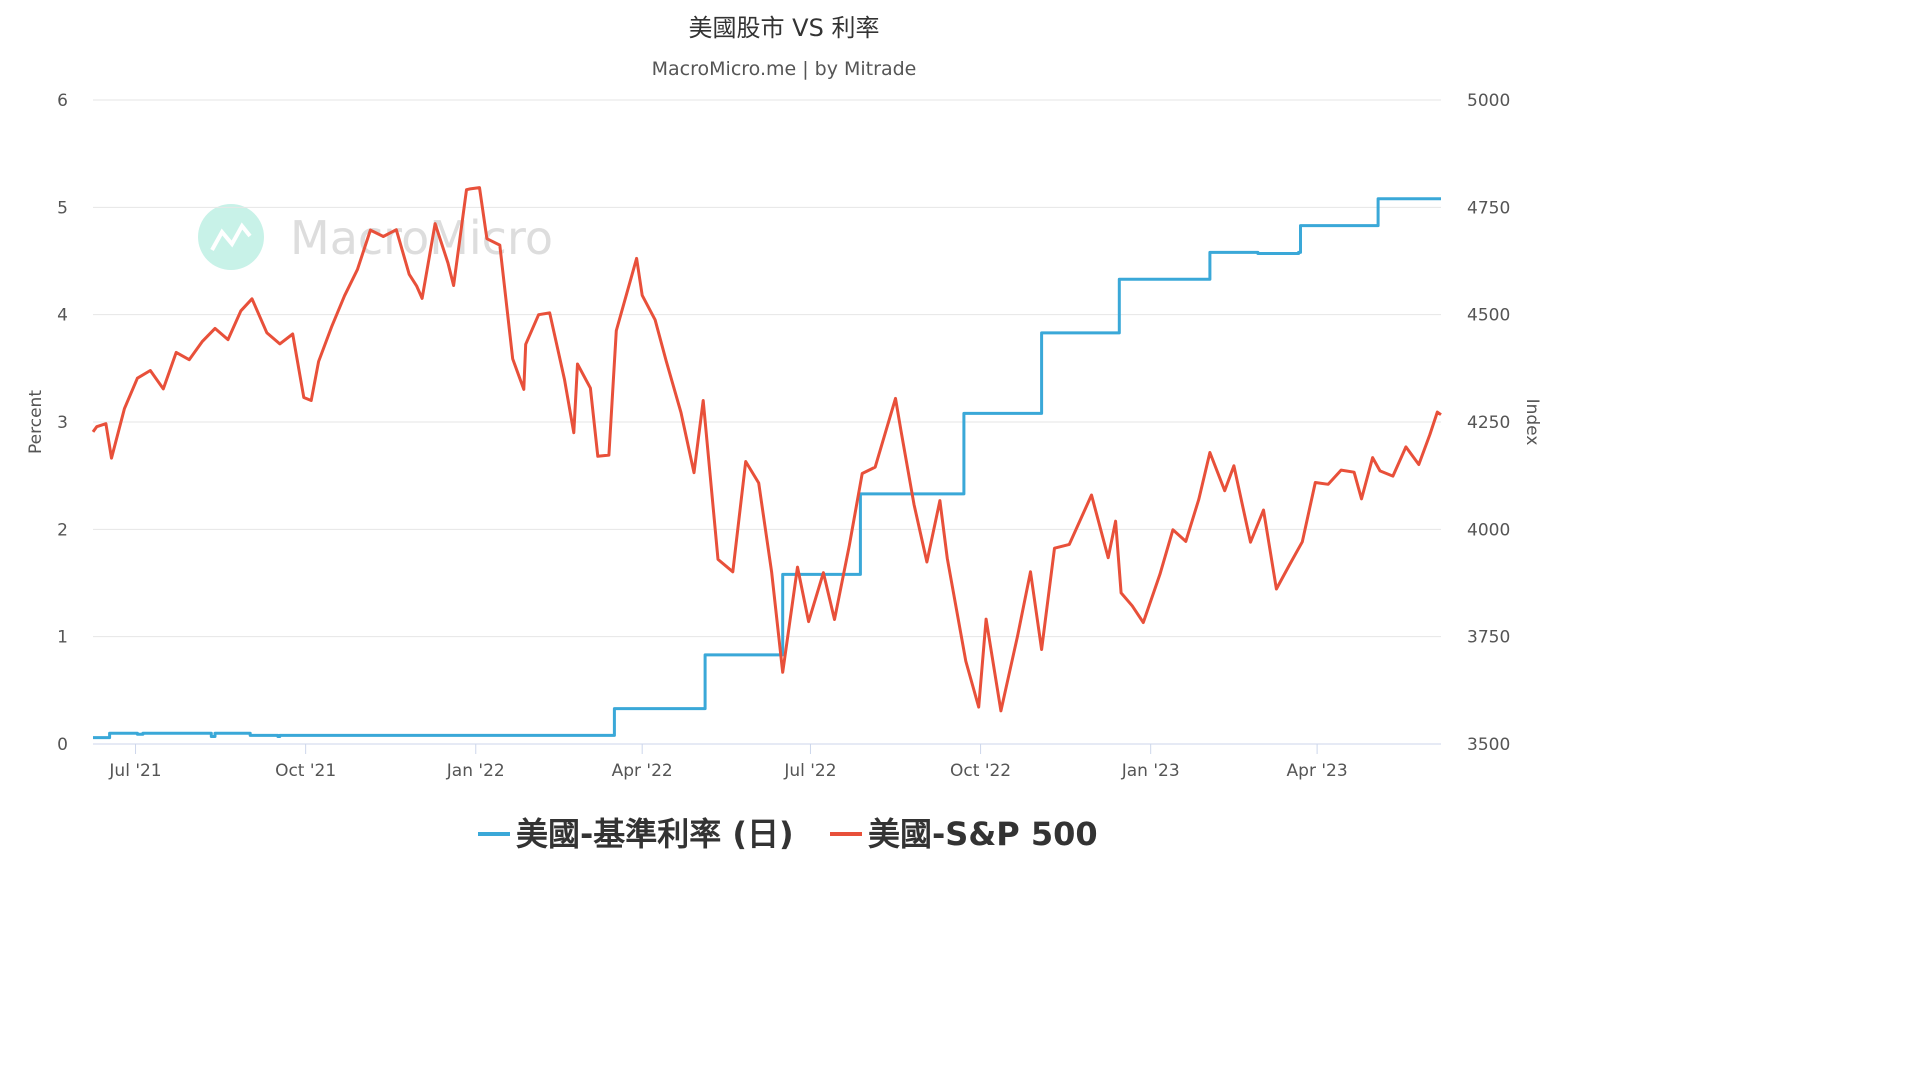  I want to click on chart-subtitle: MacroMicro.me | by Mitrade, so click(784, 69).